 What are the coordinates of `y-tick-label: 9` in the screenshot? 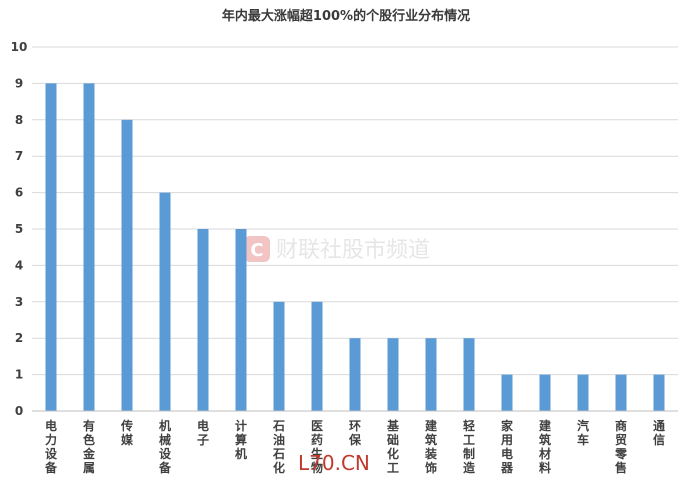 It's located at (19, 83).